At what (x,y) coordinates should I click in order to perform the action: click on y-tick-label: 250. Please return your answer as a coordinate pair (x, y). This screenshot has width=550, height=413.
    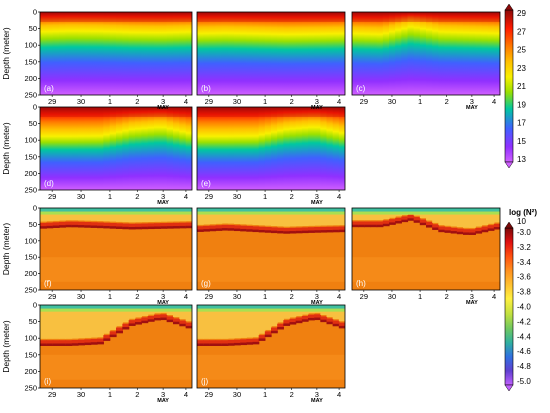
    Looking at the image, I should click on (30, 190).